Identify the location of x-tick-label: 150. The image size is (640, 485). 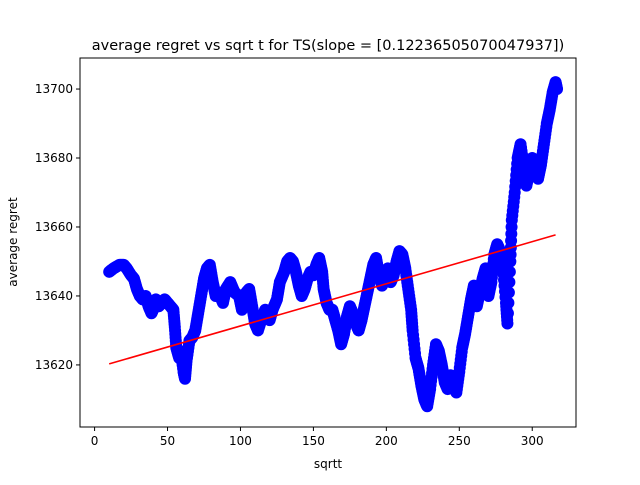
(313, 441).